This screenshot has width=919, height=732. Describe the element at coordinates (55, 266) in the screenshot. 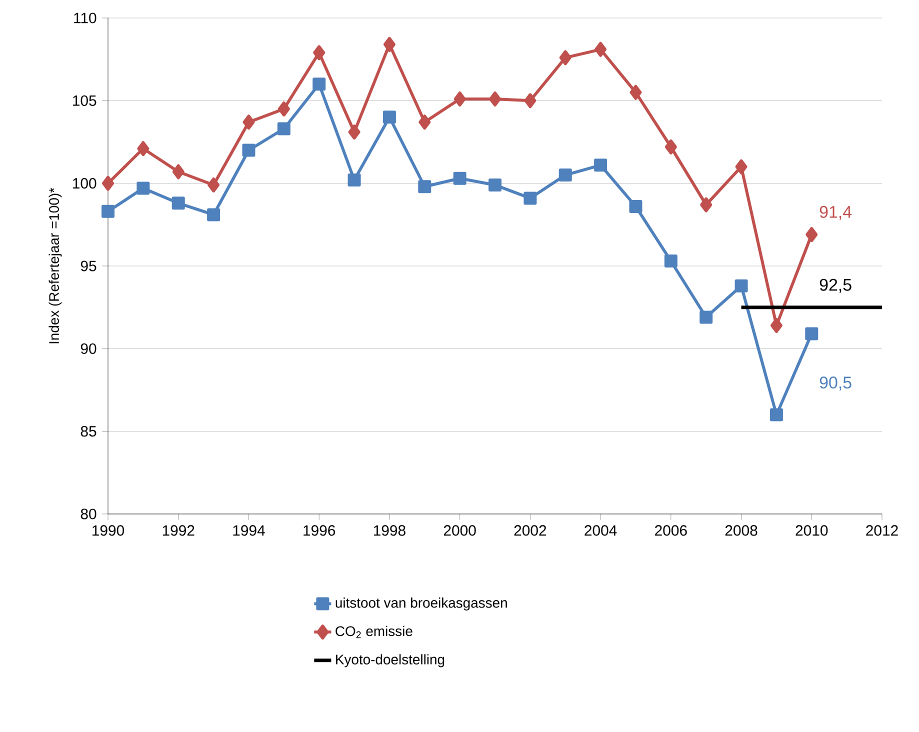

I see `y-axis-title: Index (Refertejaar =100)*` at that location.